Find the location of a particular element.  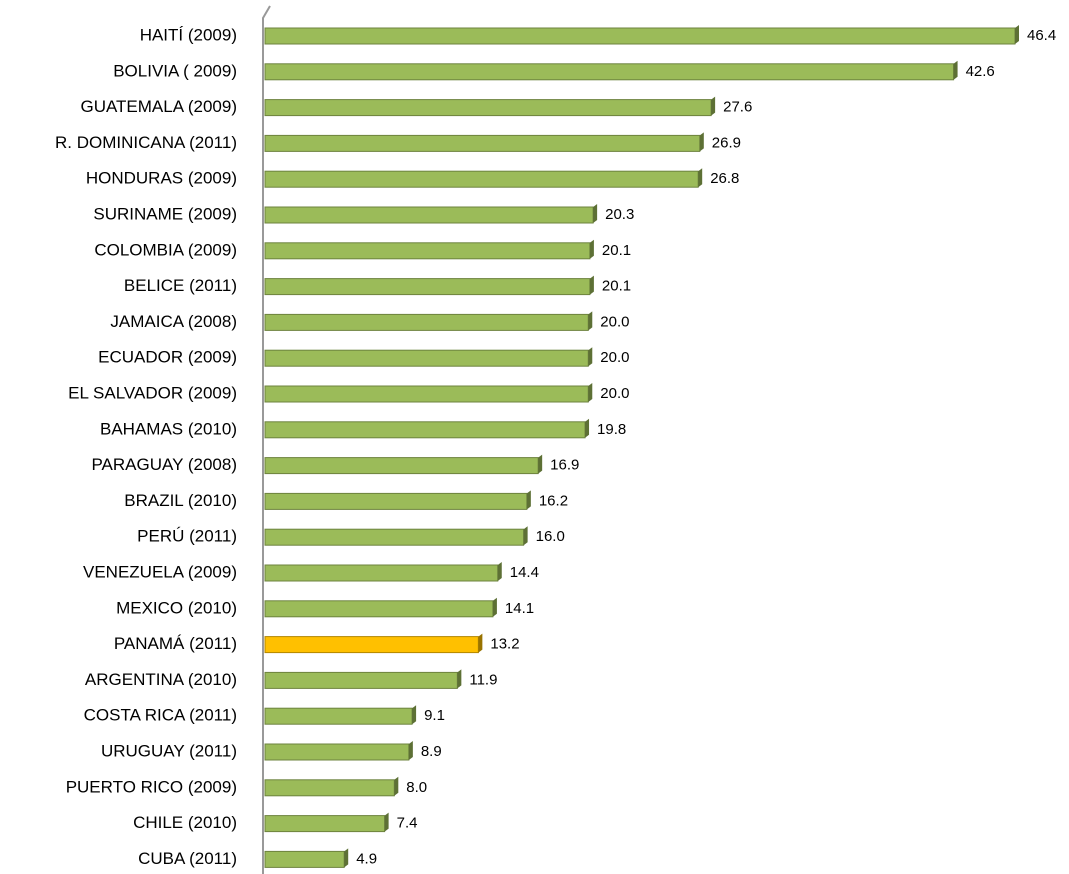

value-label: 13.2 is located at coordinates (504, 644).